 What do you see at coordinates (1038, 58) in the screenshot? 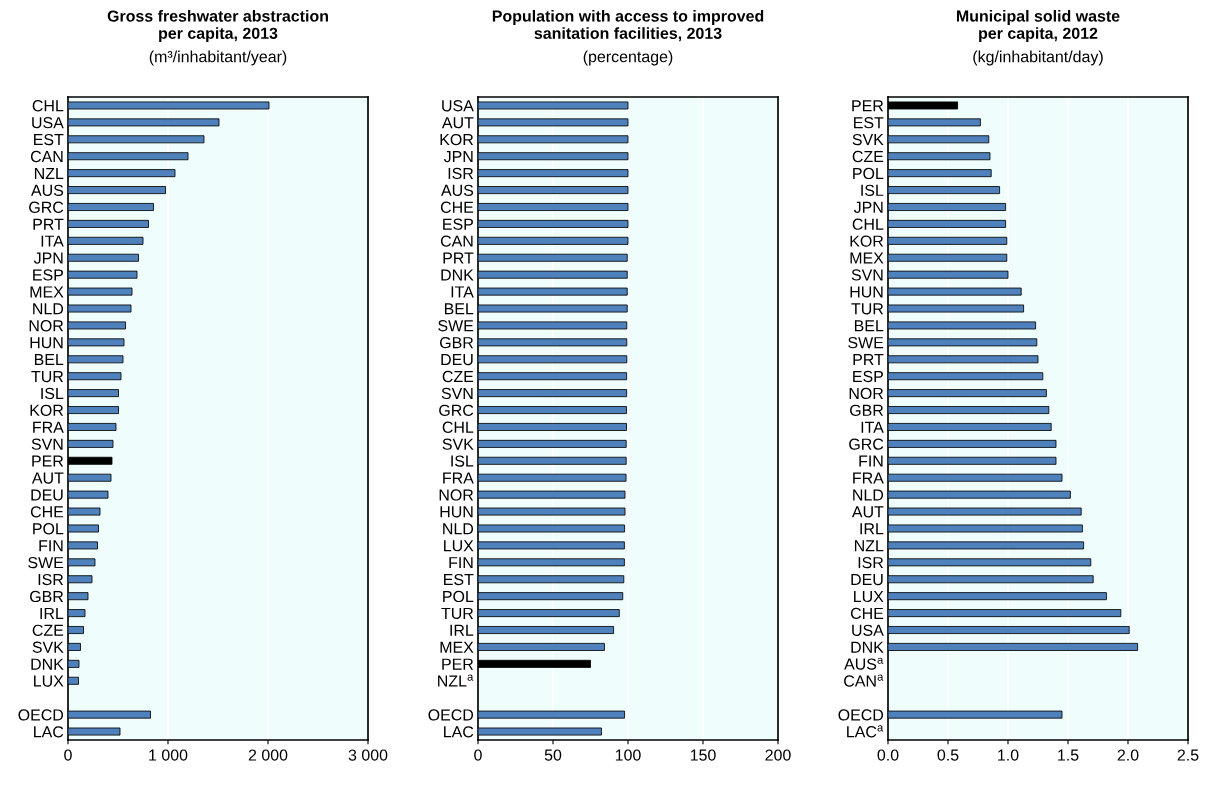
I see `chart-subtitle: (kg/inhabitant/day)` at bounding box center [1038, 58].